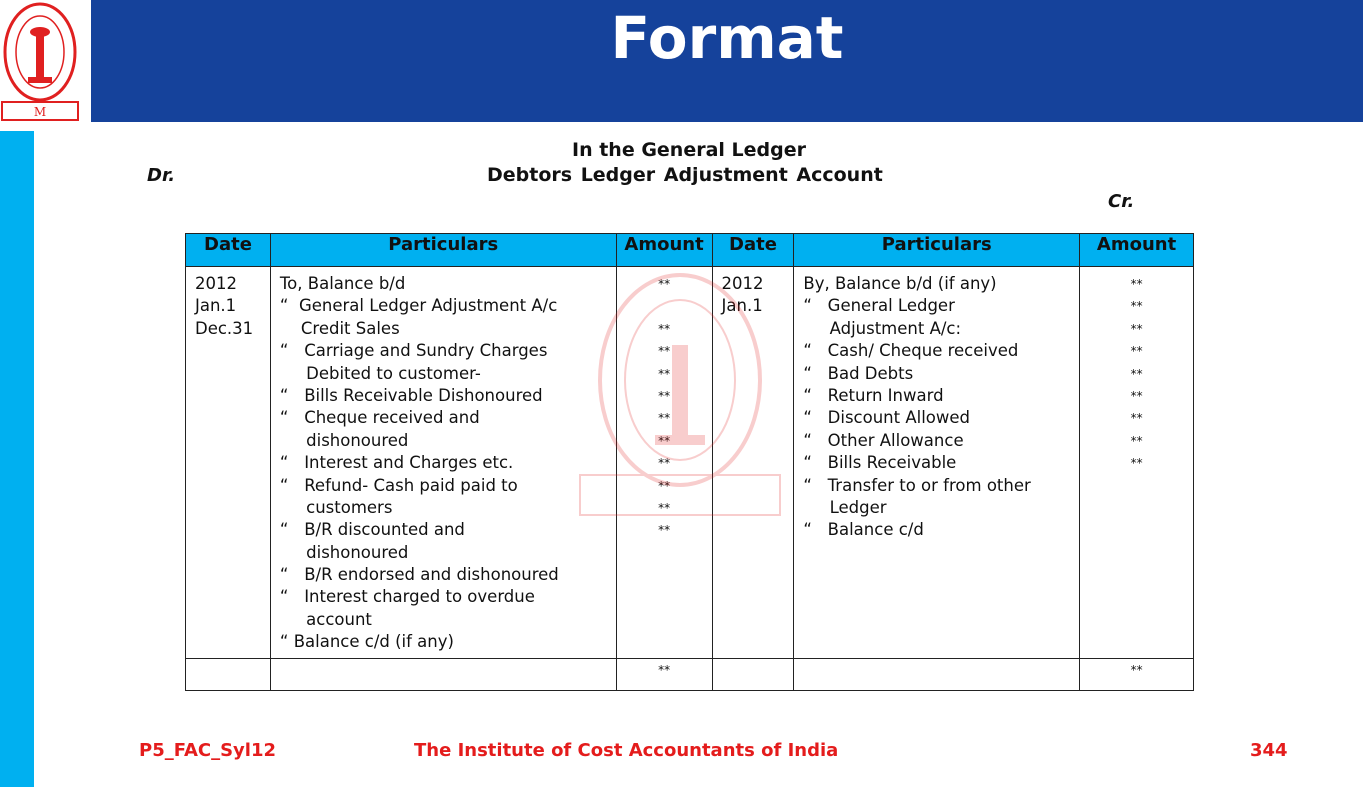 The width and height of the screenshot is (1363, 787). I want to click on line-item: “ Balance c/d, so click(863, 530).